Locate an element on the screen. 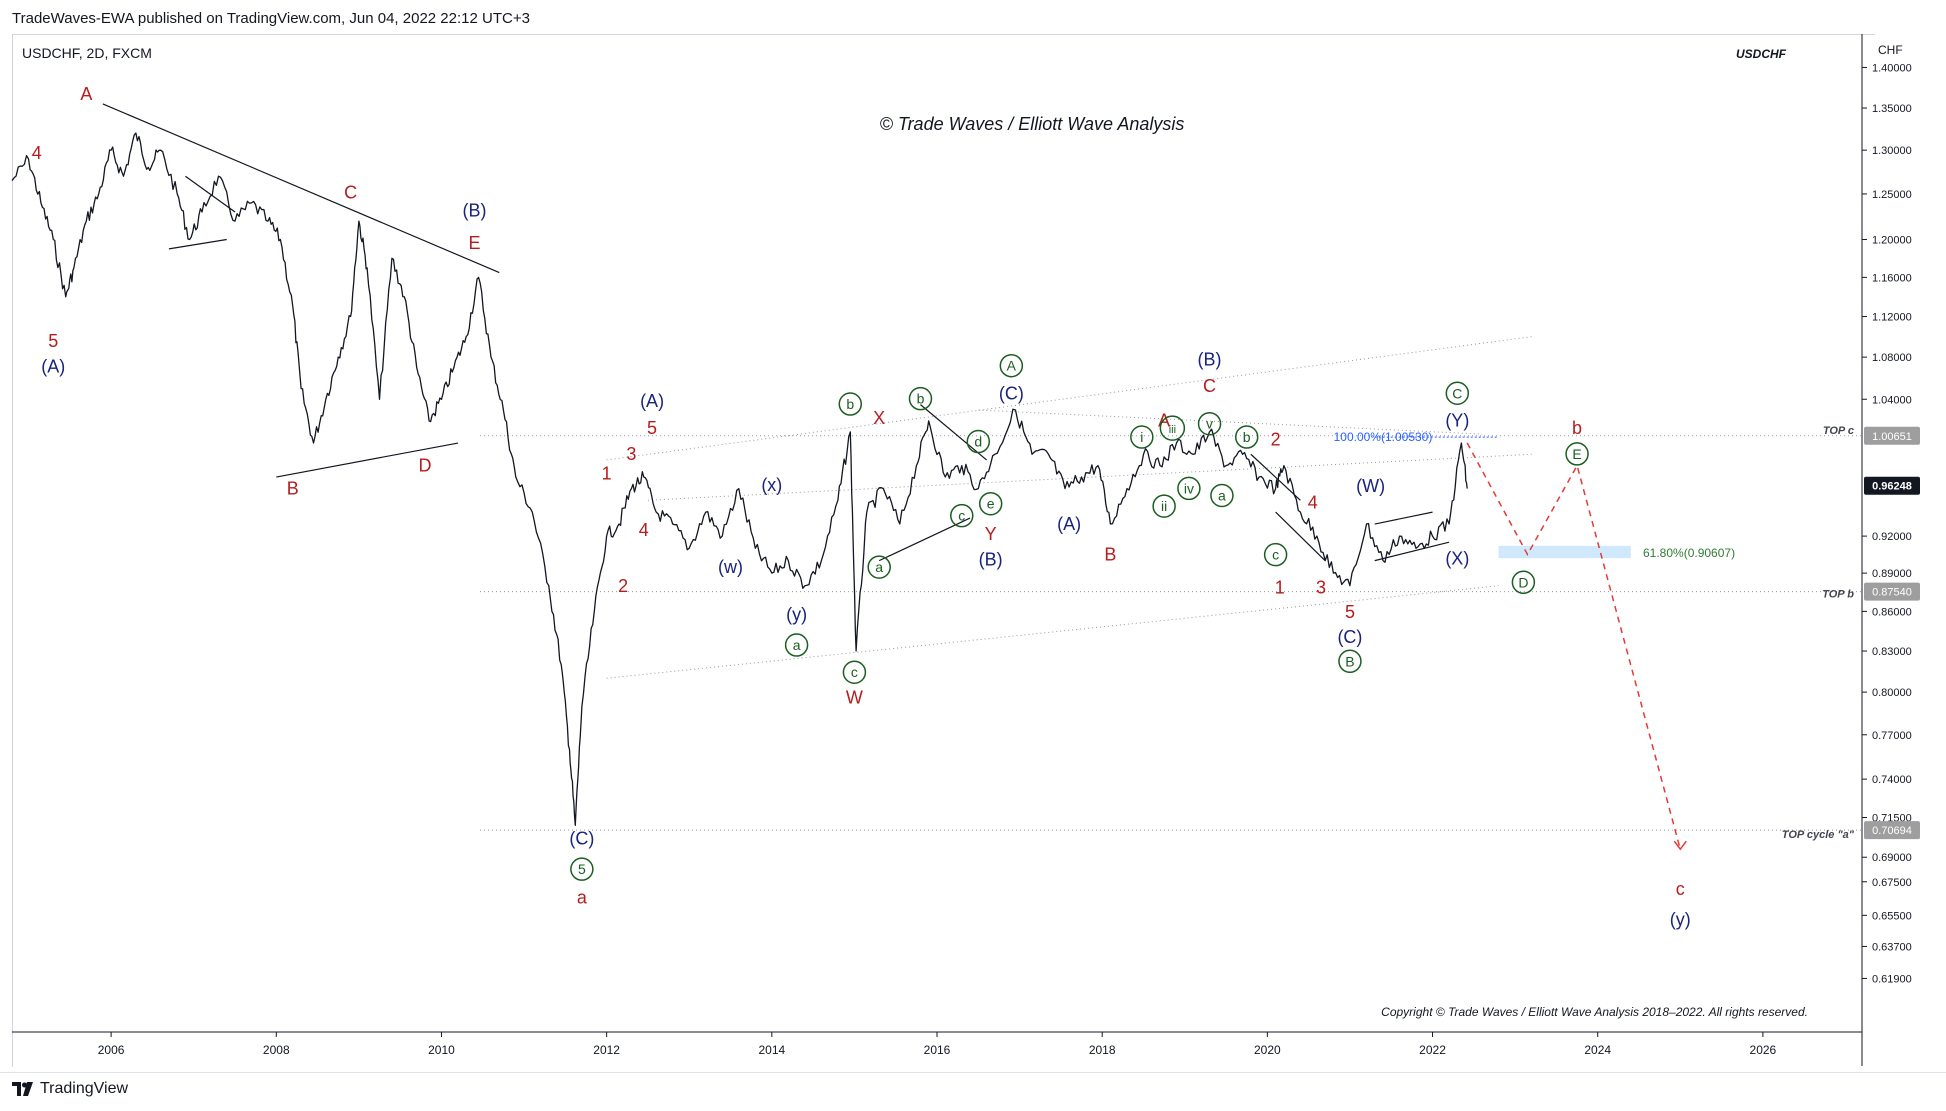  x-tick-label: 2026 is located at coordinates (1763, 1050).